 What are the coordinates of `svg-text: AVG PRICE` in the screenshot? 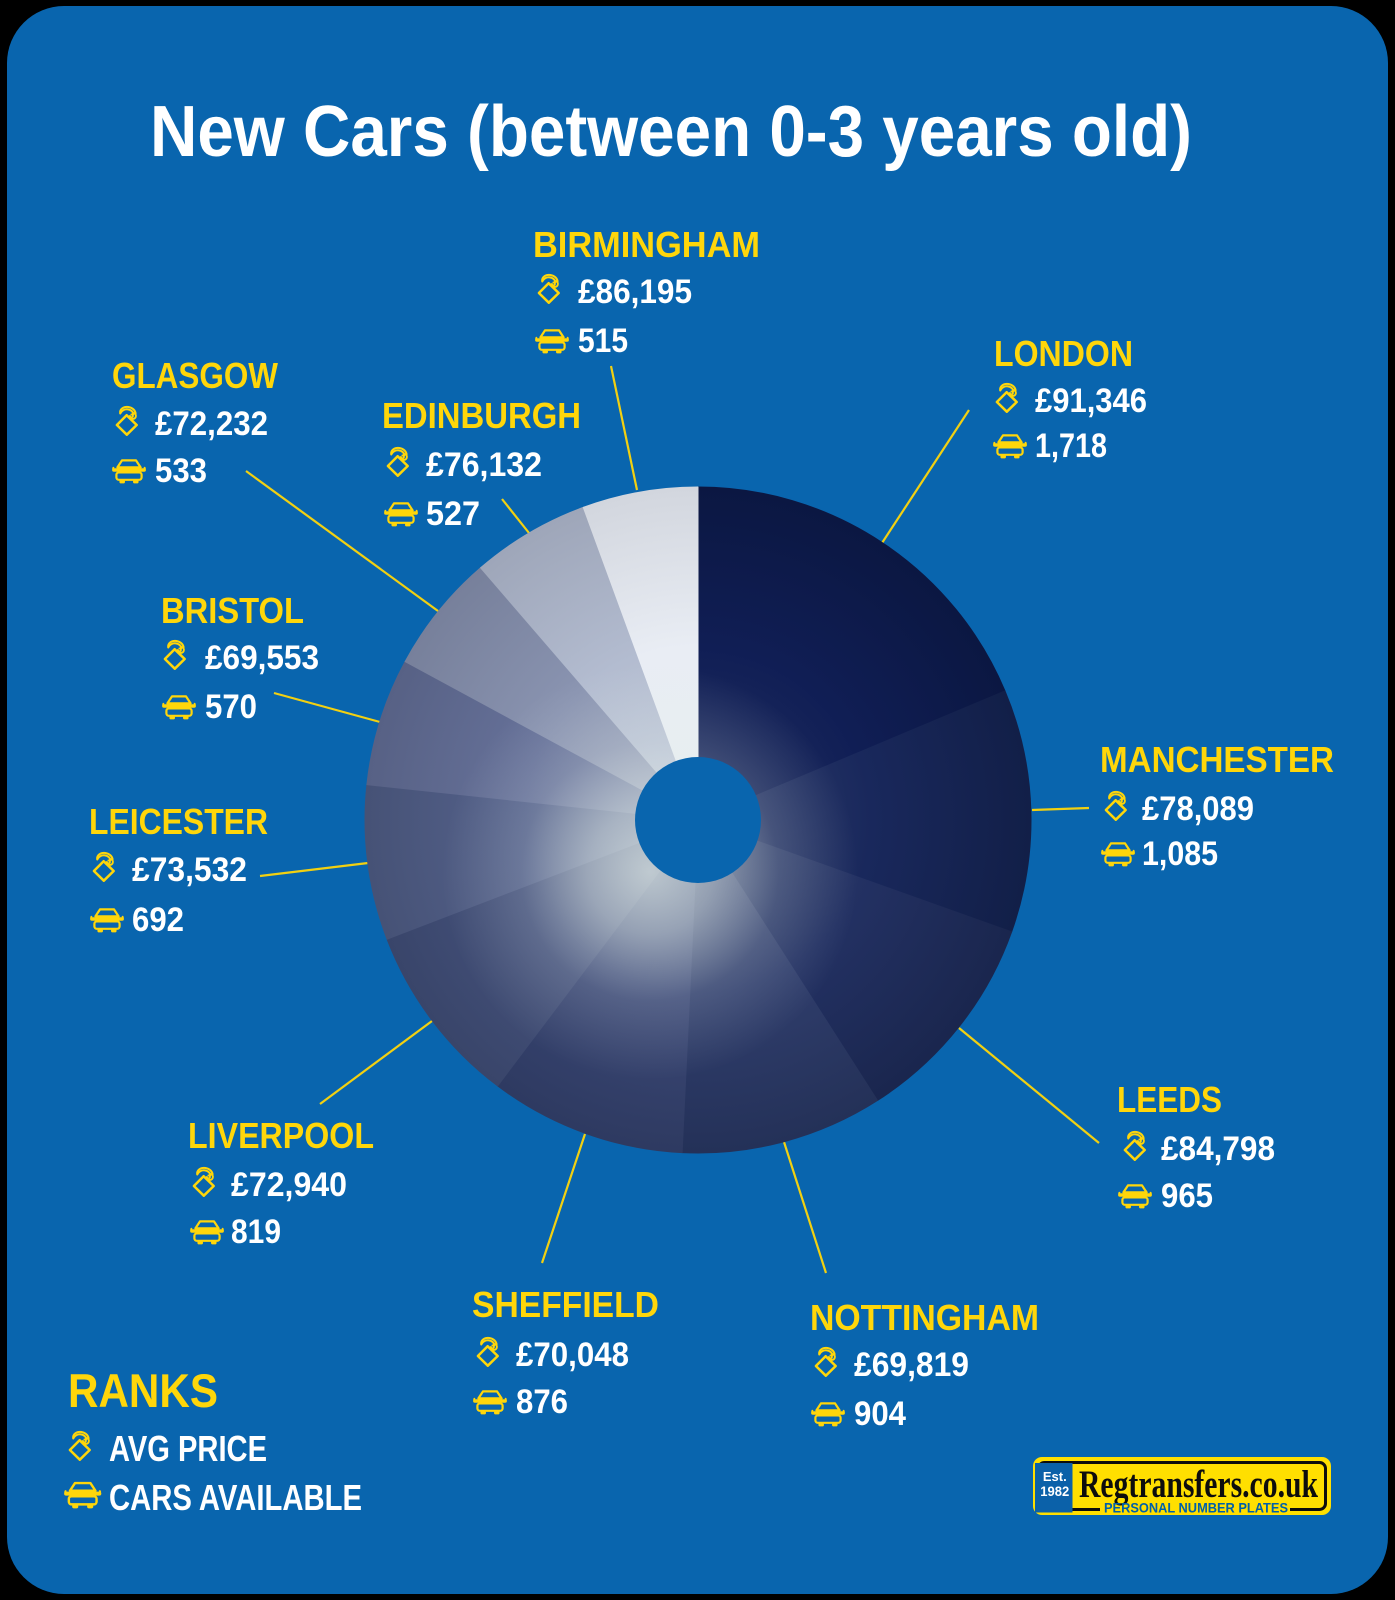 It's located at (188, 1448).